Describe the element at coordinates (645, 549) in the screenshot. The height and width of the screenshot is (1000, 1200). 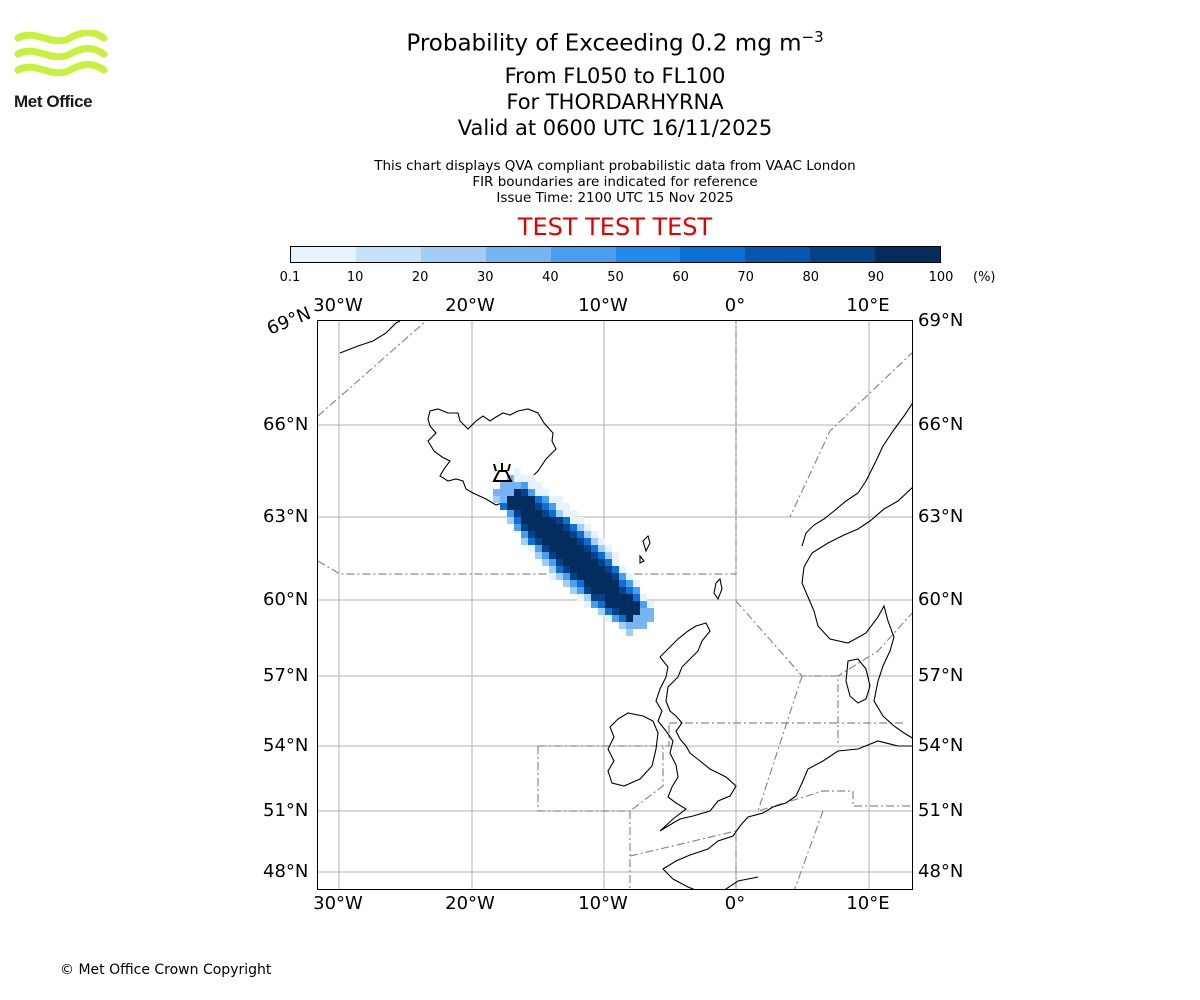
I see `faroe-islands` at that location.